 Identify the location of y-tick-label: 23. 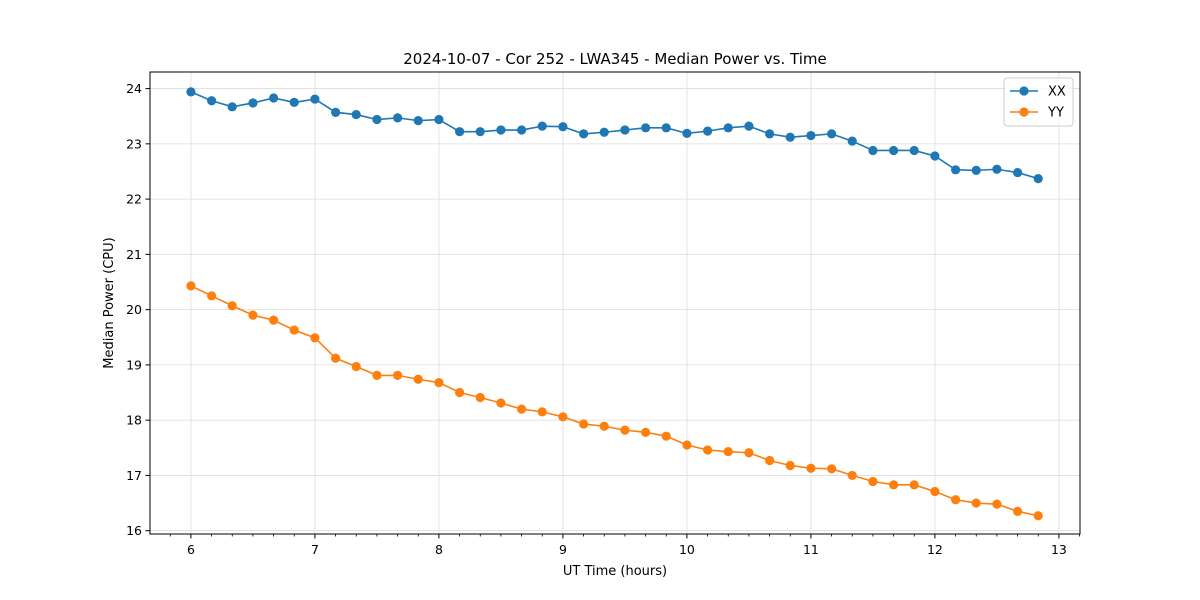
(134, 143).